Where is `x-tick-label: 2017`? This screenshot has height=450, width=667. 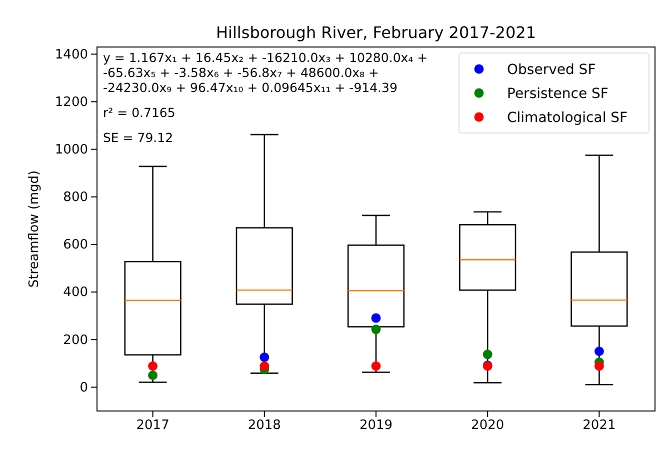 x-tick-label: 2017 is located at coordinates (153, 426).